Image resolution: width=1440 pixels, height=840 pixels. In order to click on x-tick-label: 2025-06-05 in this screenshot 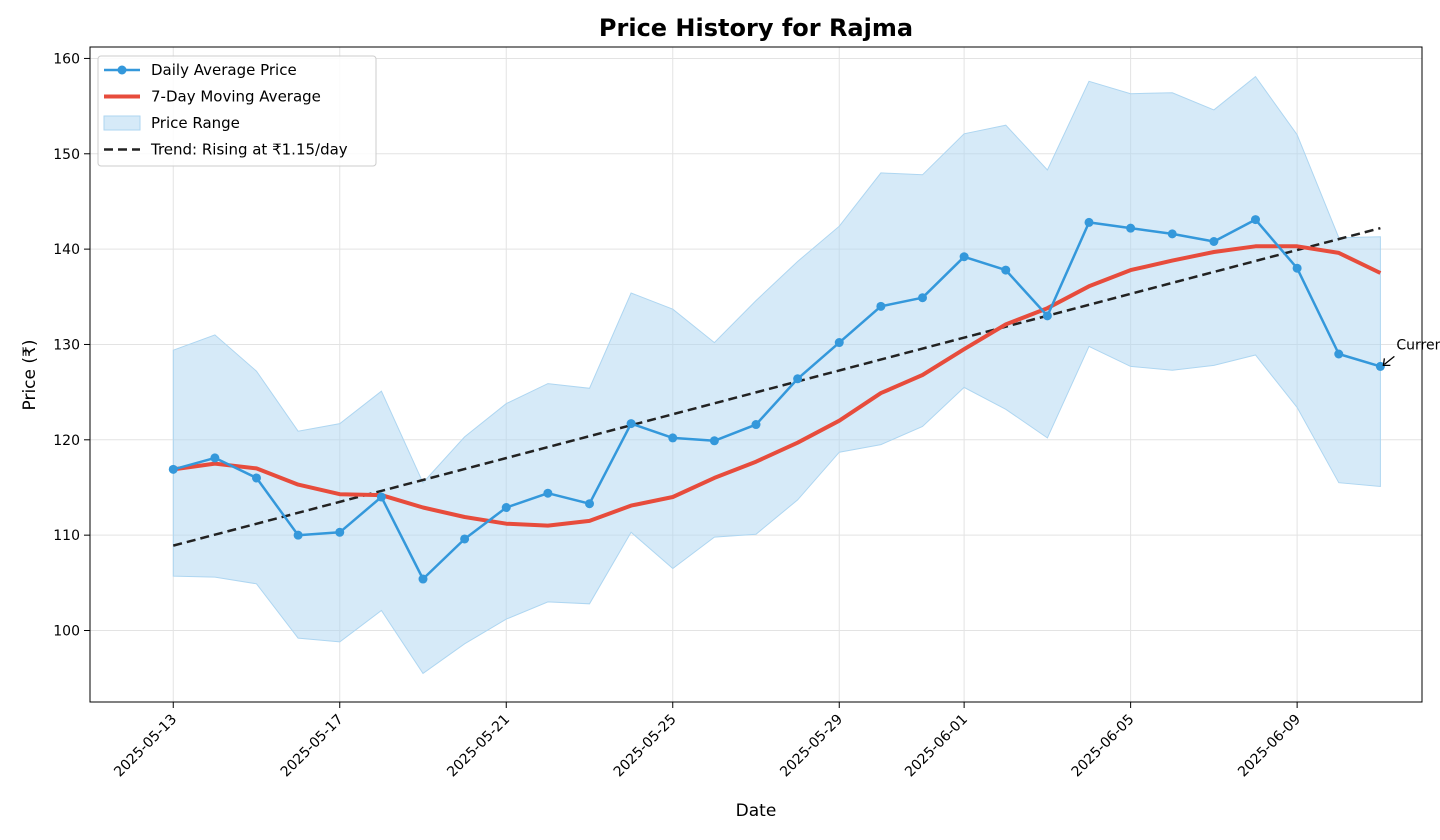, I will do `click(1103, 746)`.